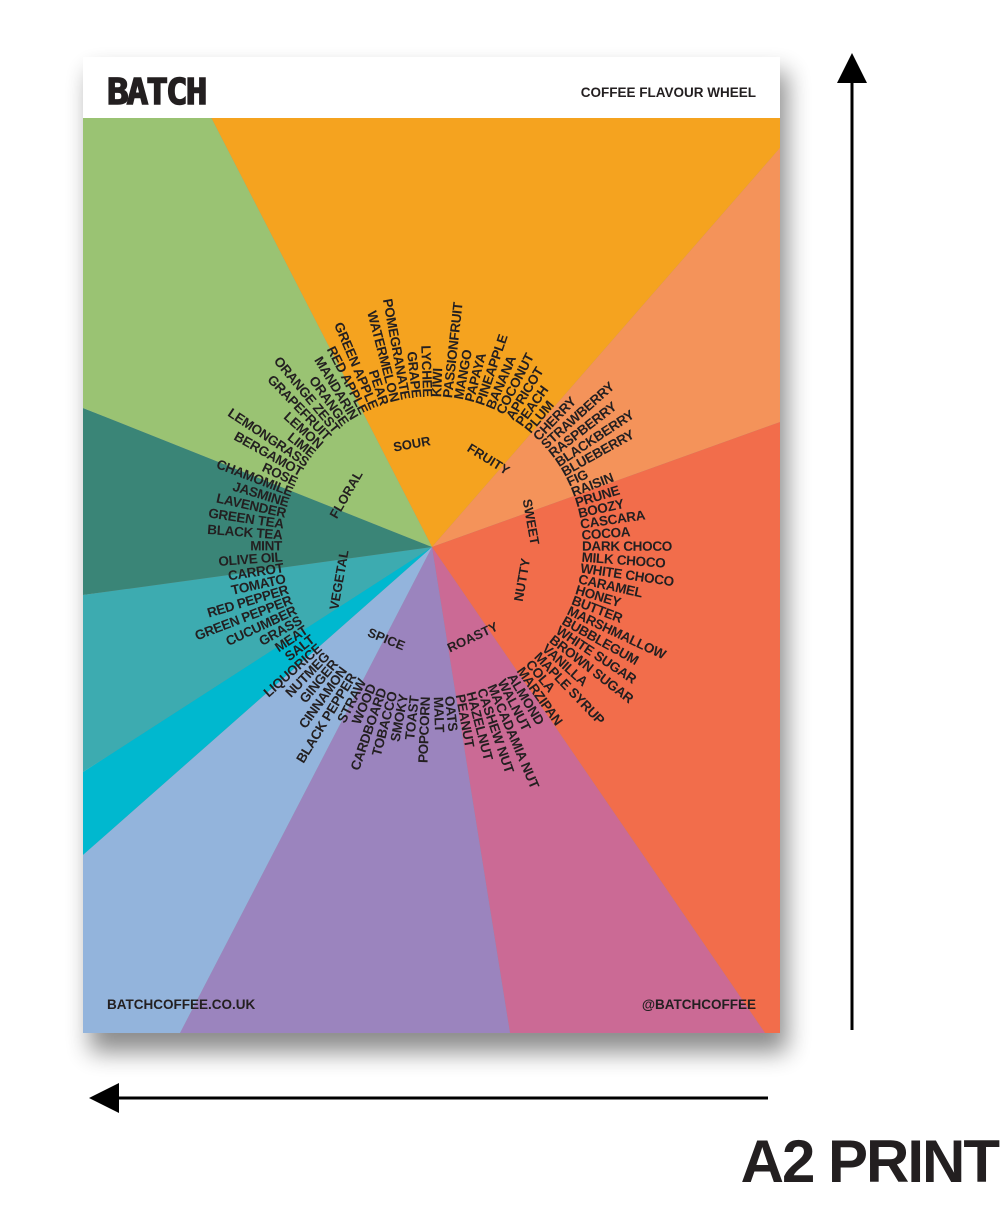 This screenshot has height=1205, width=1000. I want to click on social-handle: @BATCHCOFFEE, so click(699, 1004).